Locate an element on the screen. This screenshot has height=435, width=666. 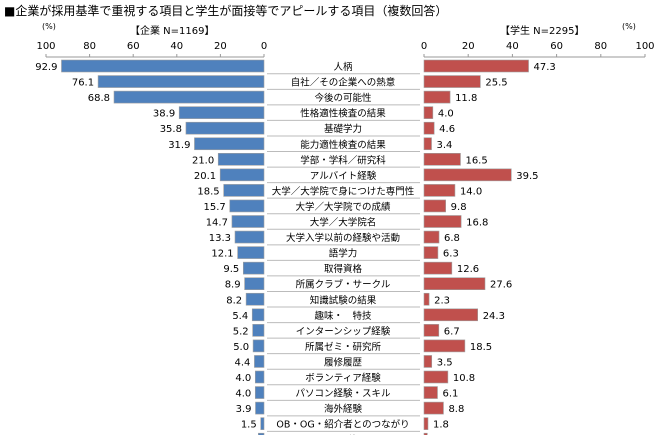
category-label: 基礎学力 is located at coordinates (343, 129).